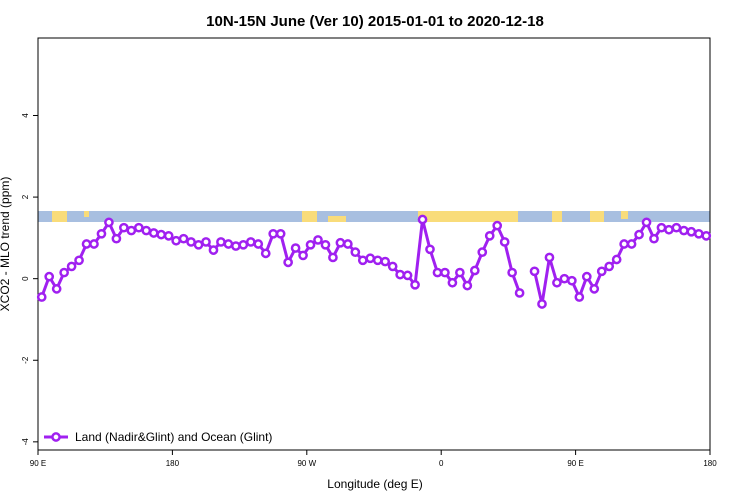  What do you see at coordinates (25, 442) in the screenshot?
I see `y-tick-label: -4` at bounding box center [25, 442].